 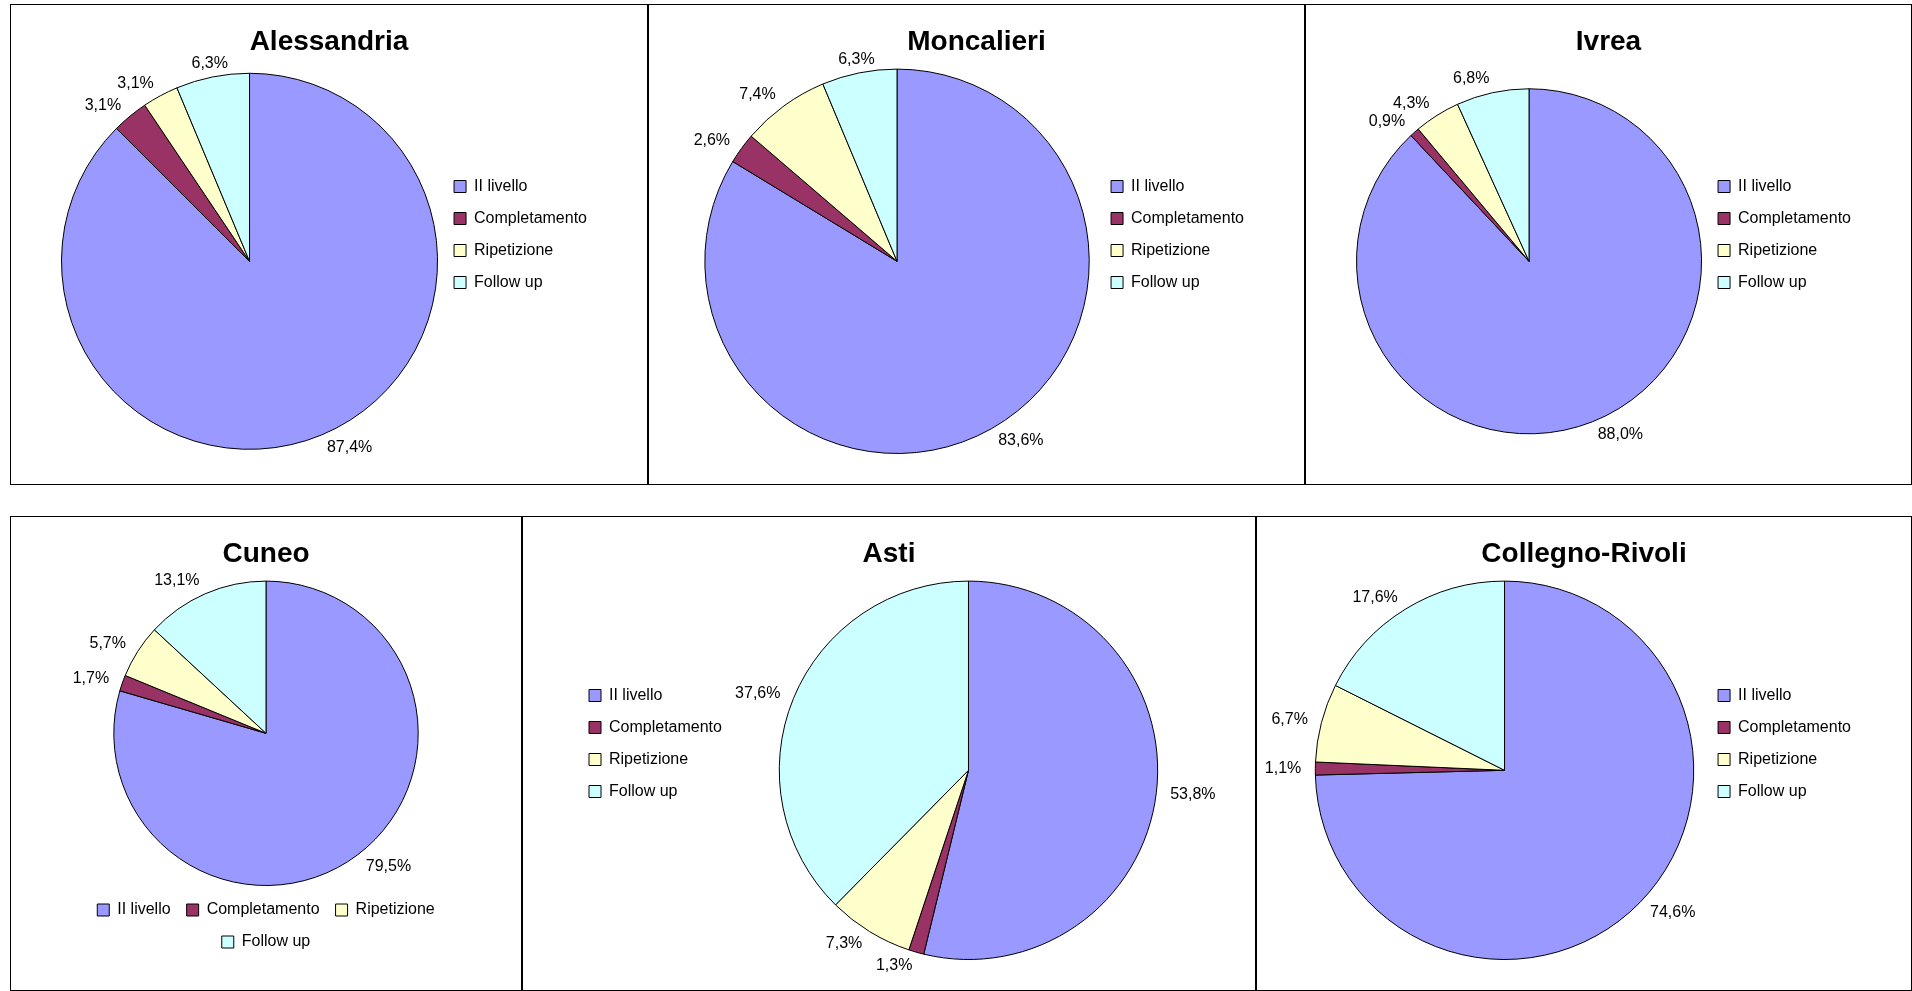 I want to click on data-label: 13,1%, so click(x=177, y=580).